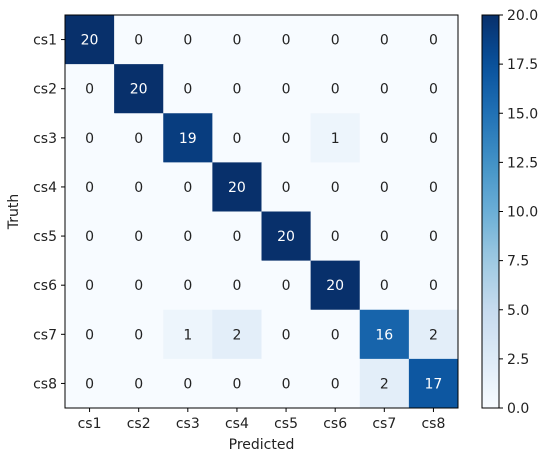 This screenshot has height=456, width=550. What do you see at coordinates (335, 424) in the screenshot?
I see `x-tick-label: cs6` at bounding box center [335, 424].